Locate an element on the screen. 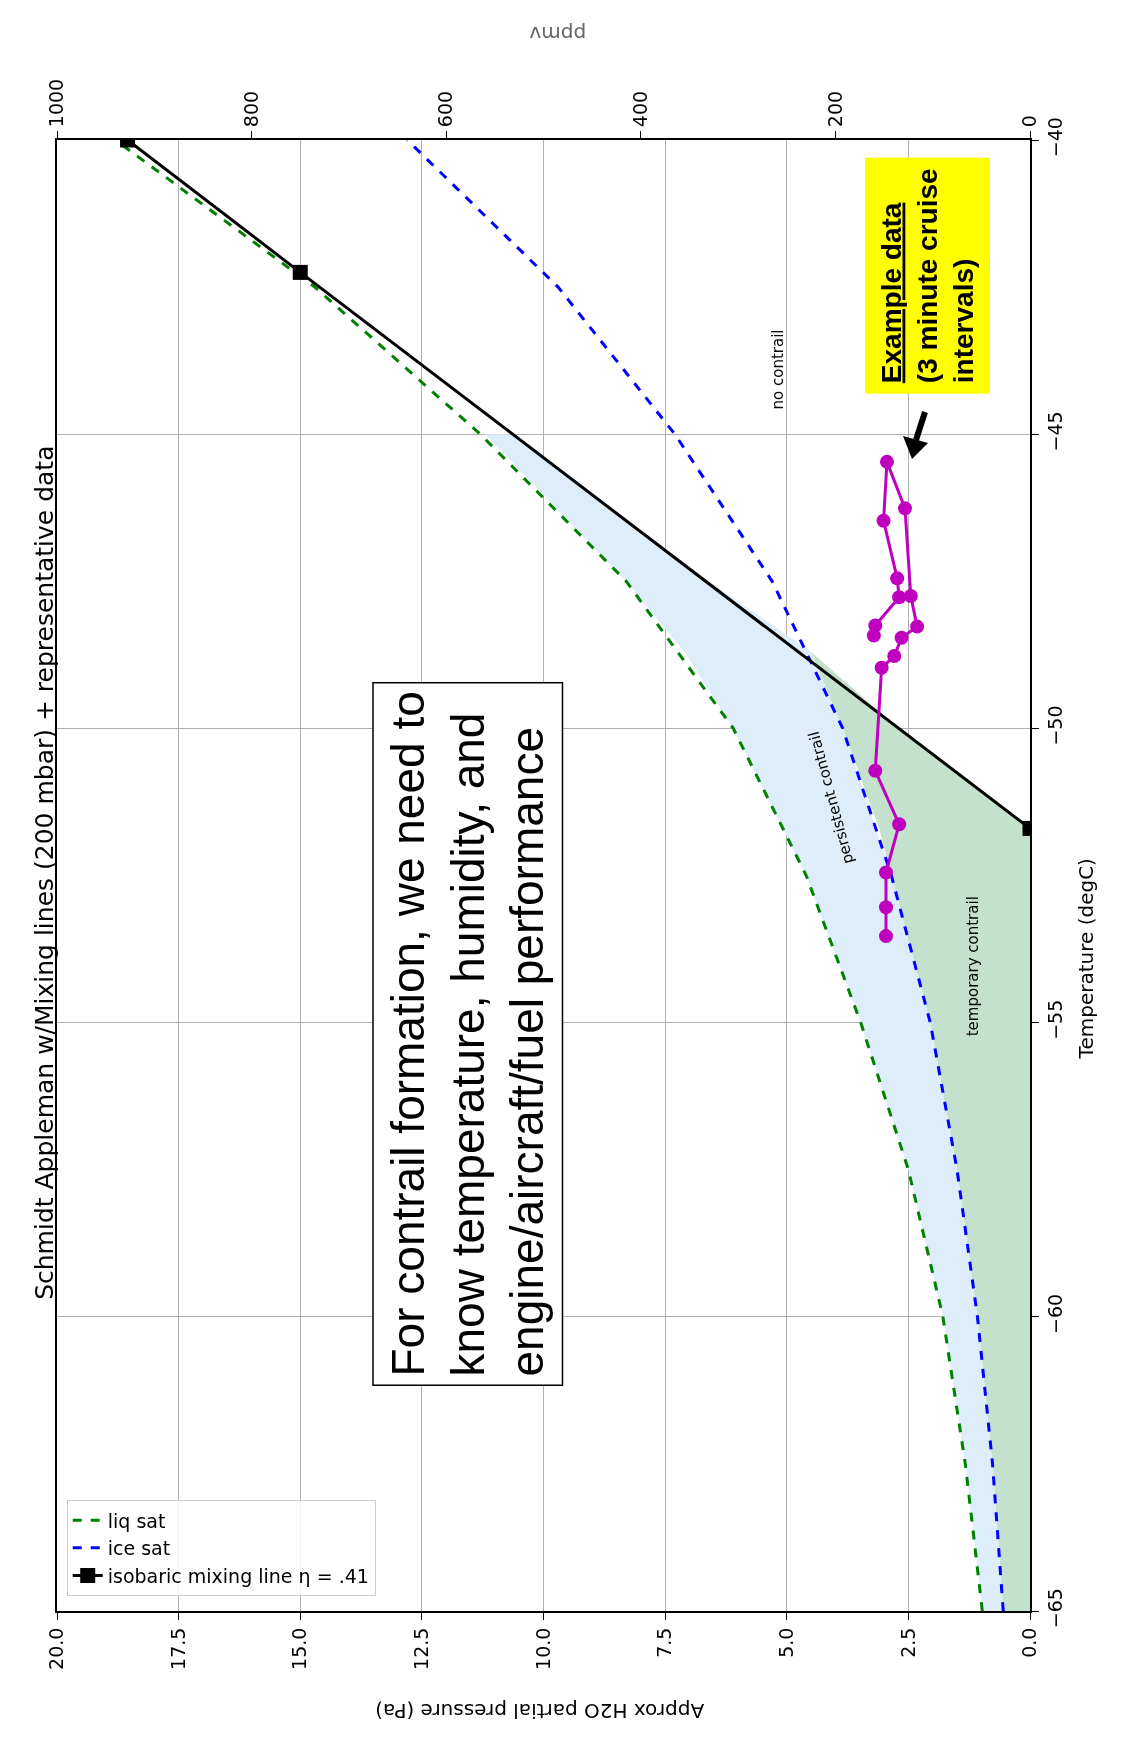 The height and width of the screenshot is (1754, 1123). y-tick-label: −50 is located at coordinates (1054, 725).